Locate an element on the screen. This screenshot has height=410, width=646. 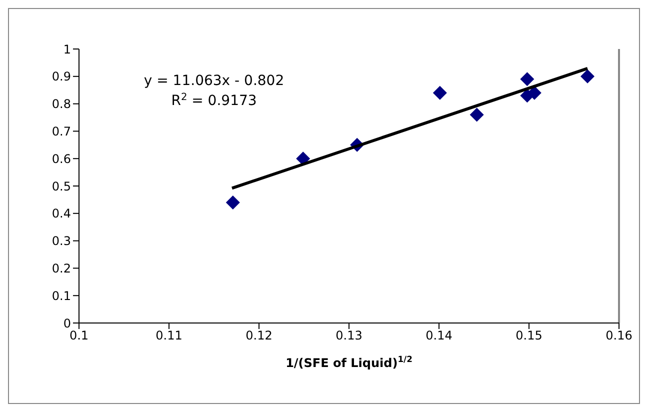
y-tick-label: 0.3 is located at coordinates (61, 241).